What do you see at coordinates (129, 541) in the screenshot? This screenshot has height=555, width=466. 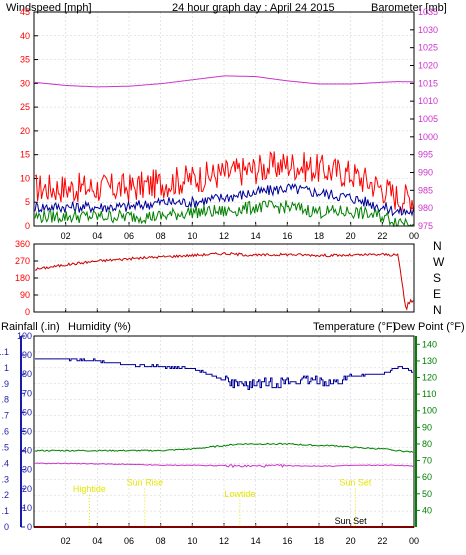 I see `climate-x-tick-label: 06` at bounding box center [129, 541].